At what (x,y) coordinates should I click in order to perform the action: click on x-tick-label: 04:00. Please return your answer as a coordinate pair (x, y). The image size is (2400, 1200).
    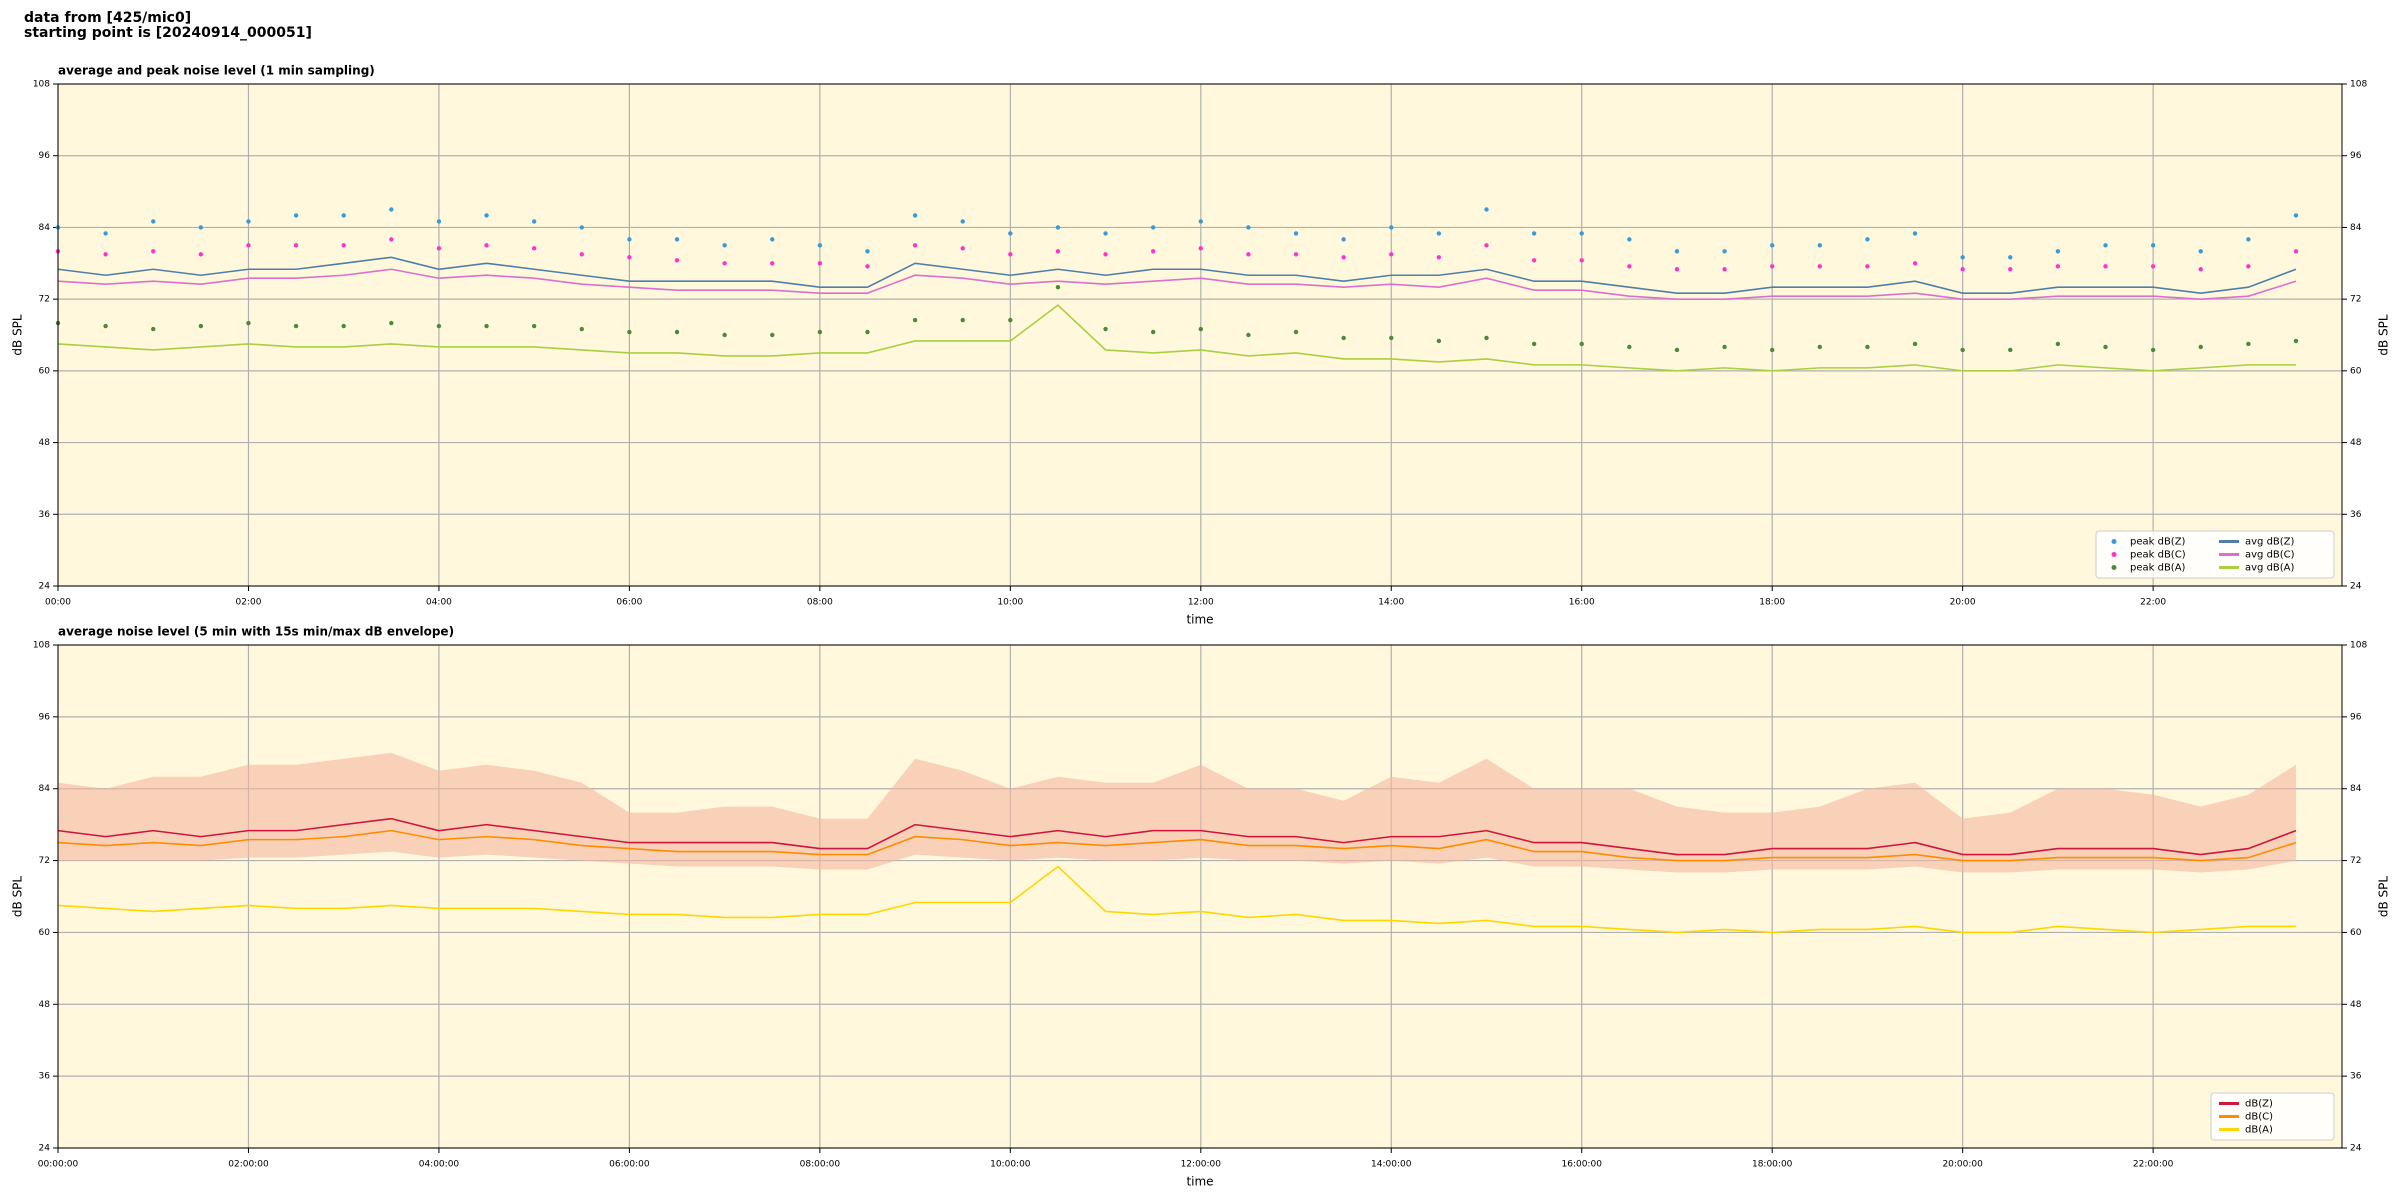
    Looking at the image, I should click on (439, 603).